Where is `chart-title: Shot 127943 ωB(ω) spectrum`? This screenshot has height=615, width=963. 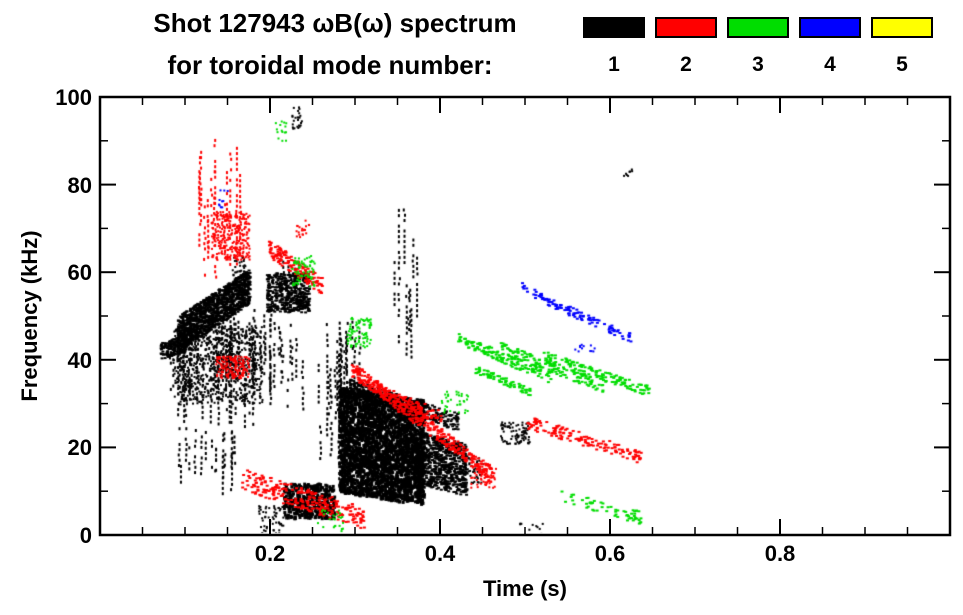
chart-title: Shot 127943 ωB(ω) spectrum is located at coordinates (335, 23).